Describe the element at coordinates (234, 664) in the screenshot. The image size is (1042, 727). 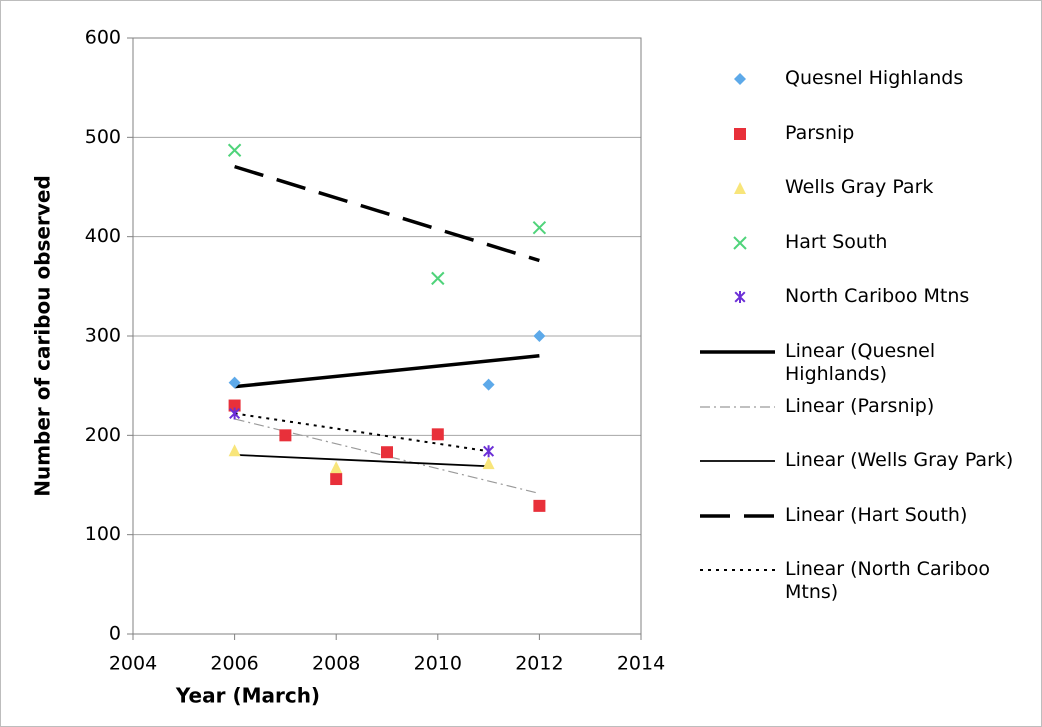
I see `x-tick-label: 2006` at that location.